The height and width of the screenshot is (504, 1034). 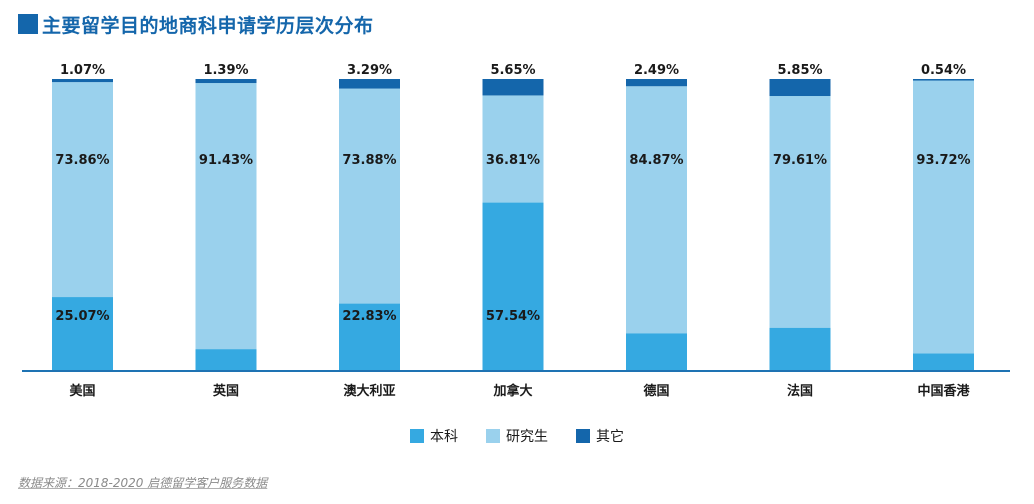 I want to click on data-source-note: 数据来源：2018-2020 启德留学客户服务数据, so click(x=143, y=483).